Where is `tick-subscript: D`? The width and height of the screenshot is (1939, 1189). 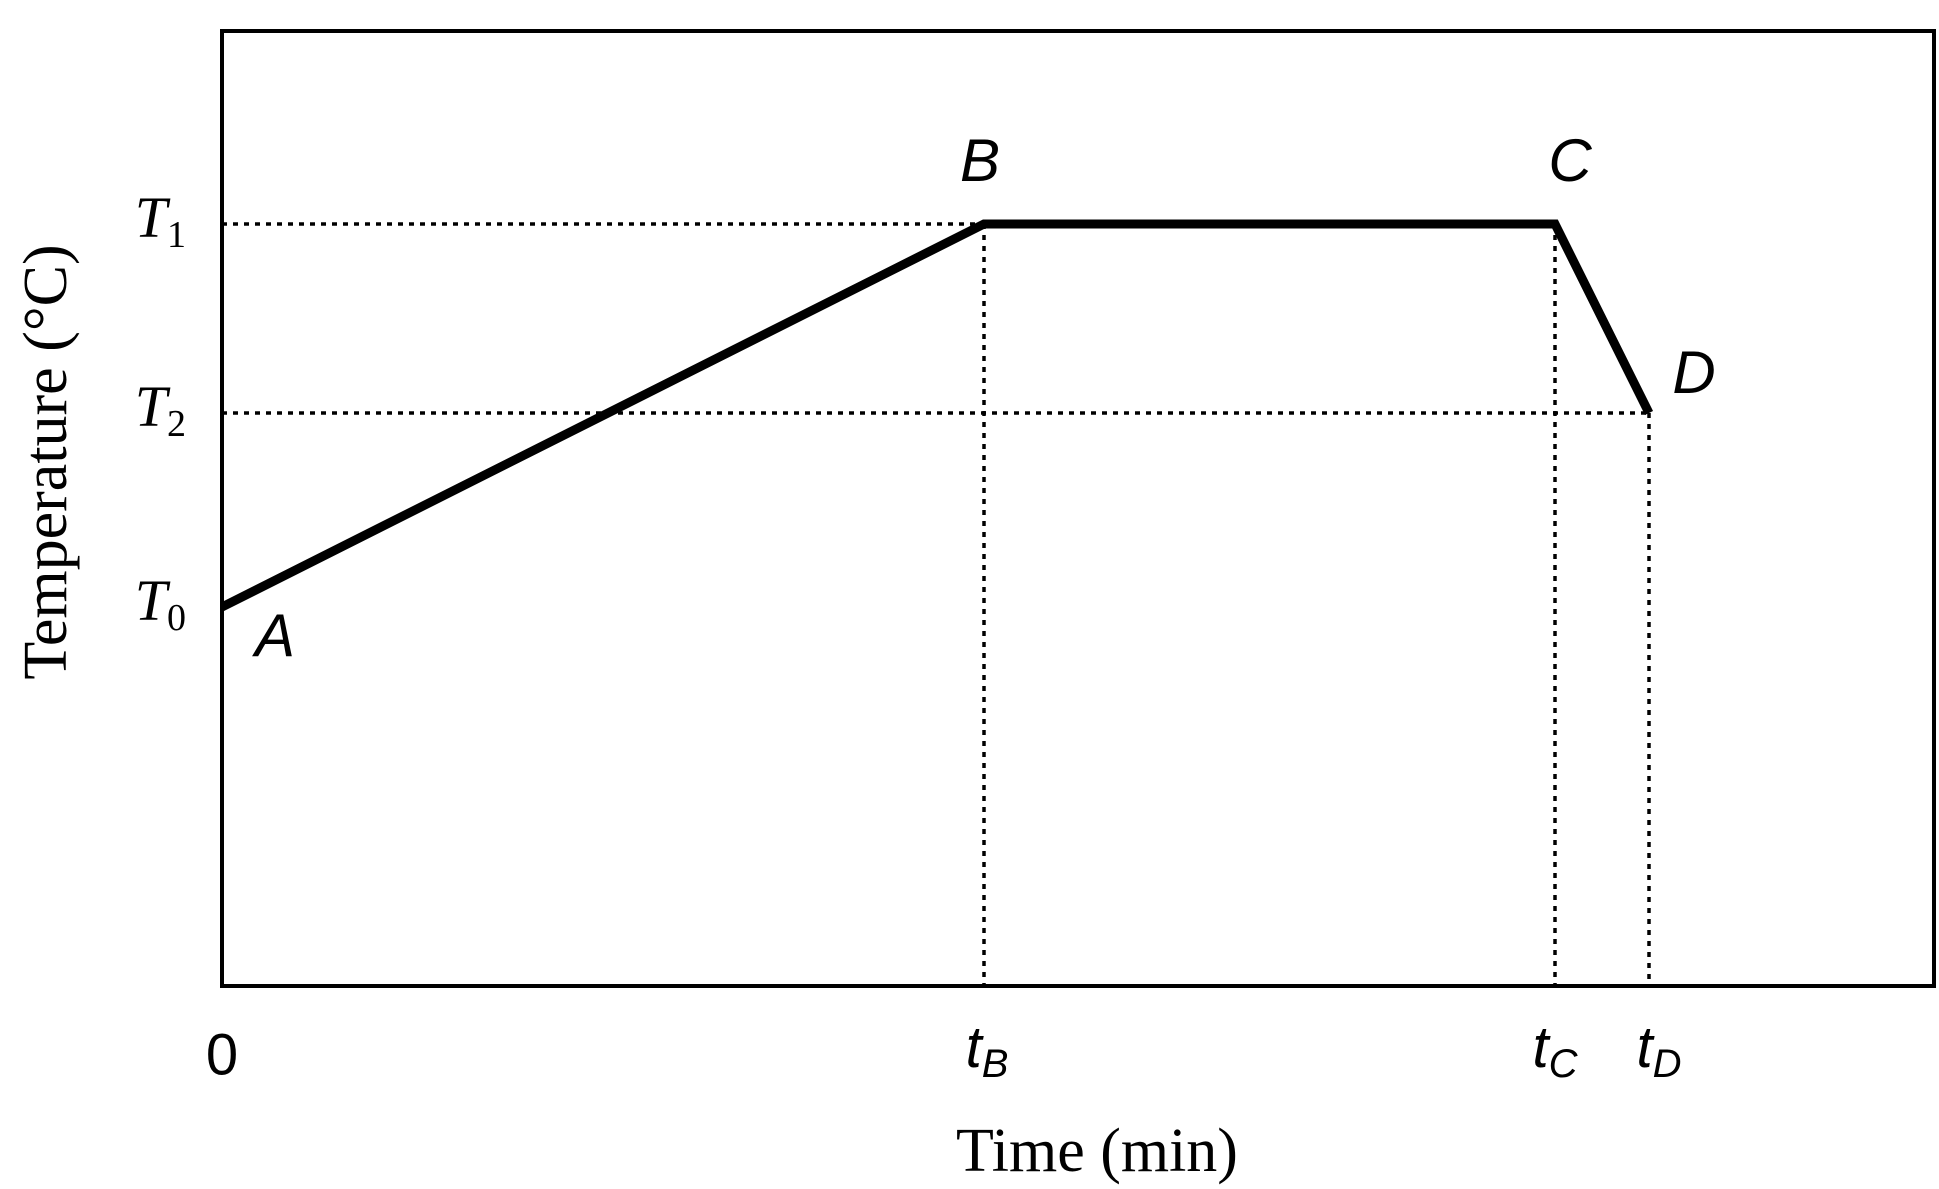
tick-subscript: D is located at coordinates (1667, 1064).